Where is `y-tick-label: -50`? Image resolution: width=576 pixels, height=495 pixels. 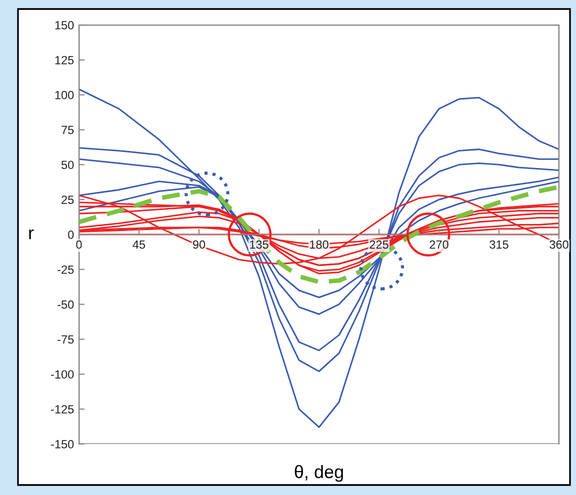
y-tick-label: -50 is located at coordinates (66, 304).